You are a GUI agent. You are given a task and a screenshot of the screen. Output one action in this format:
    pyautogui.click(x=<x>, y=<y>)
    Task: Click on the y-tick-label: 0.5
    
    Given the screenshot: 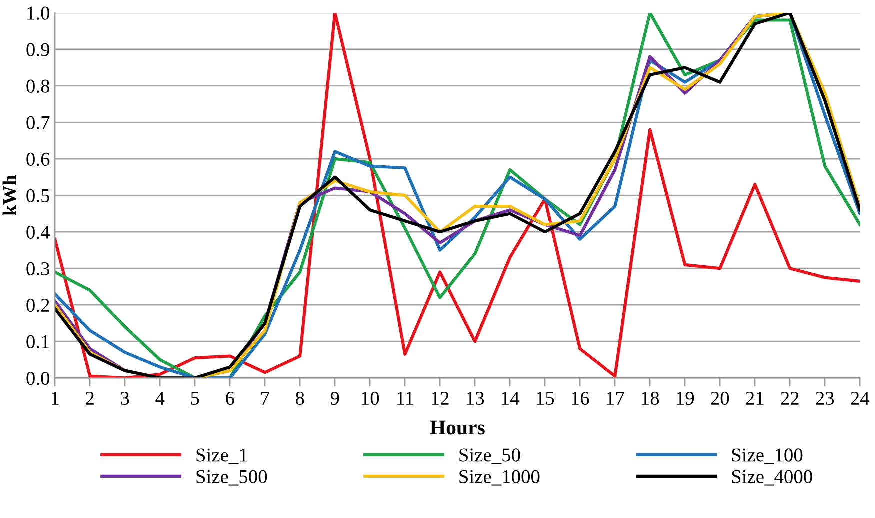 What is the action you would take?
    pyautogui.click(x=38, y=196)
    